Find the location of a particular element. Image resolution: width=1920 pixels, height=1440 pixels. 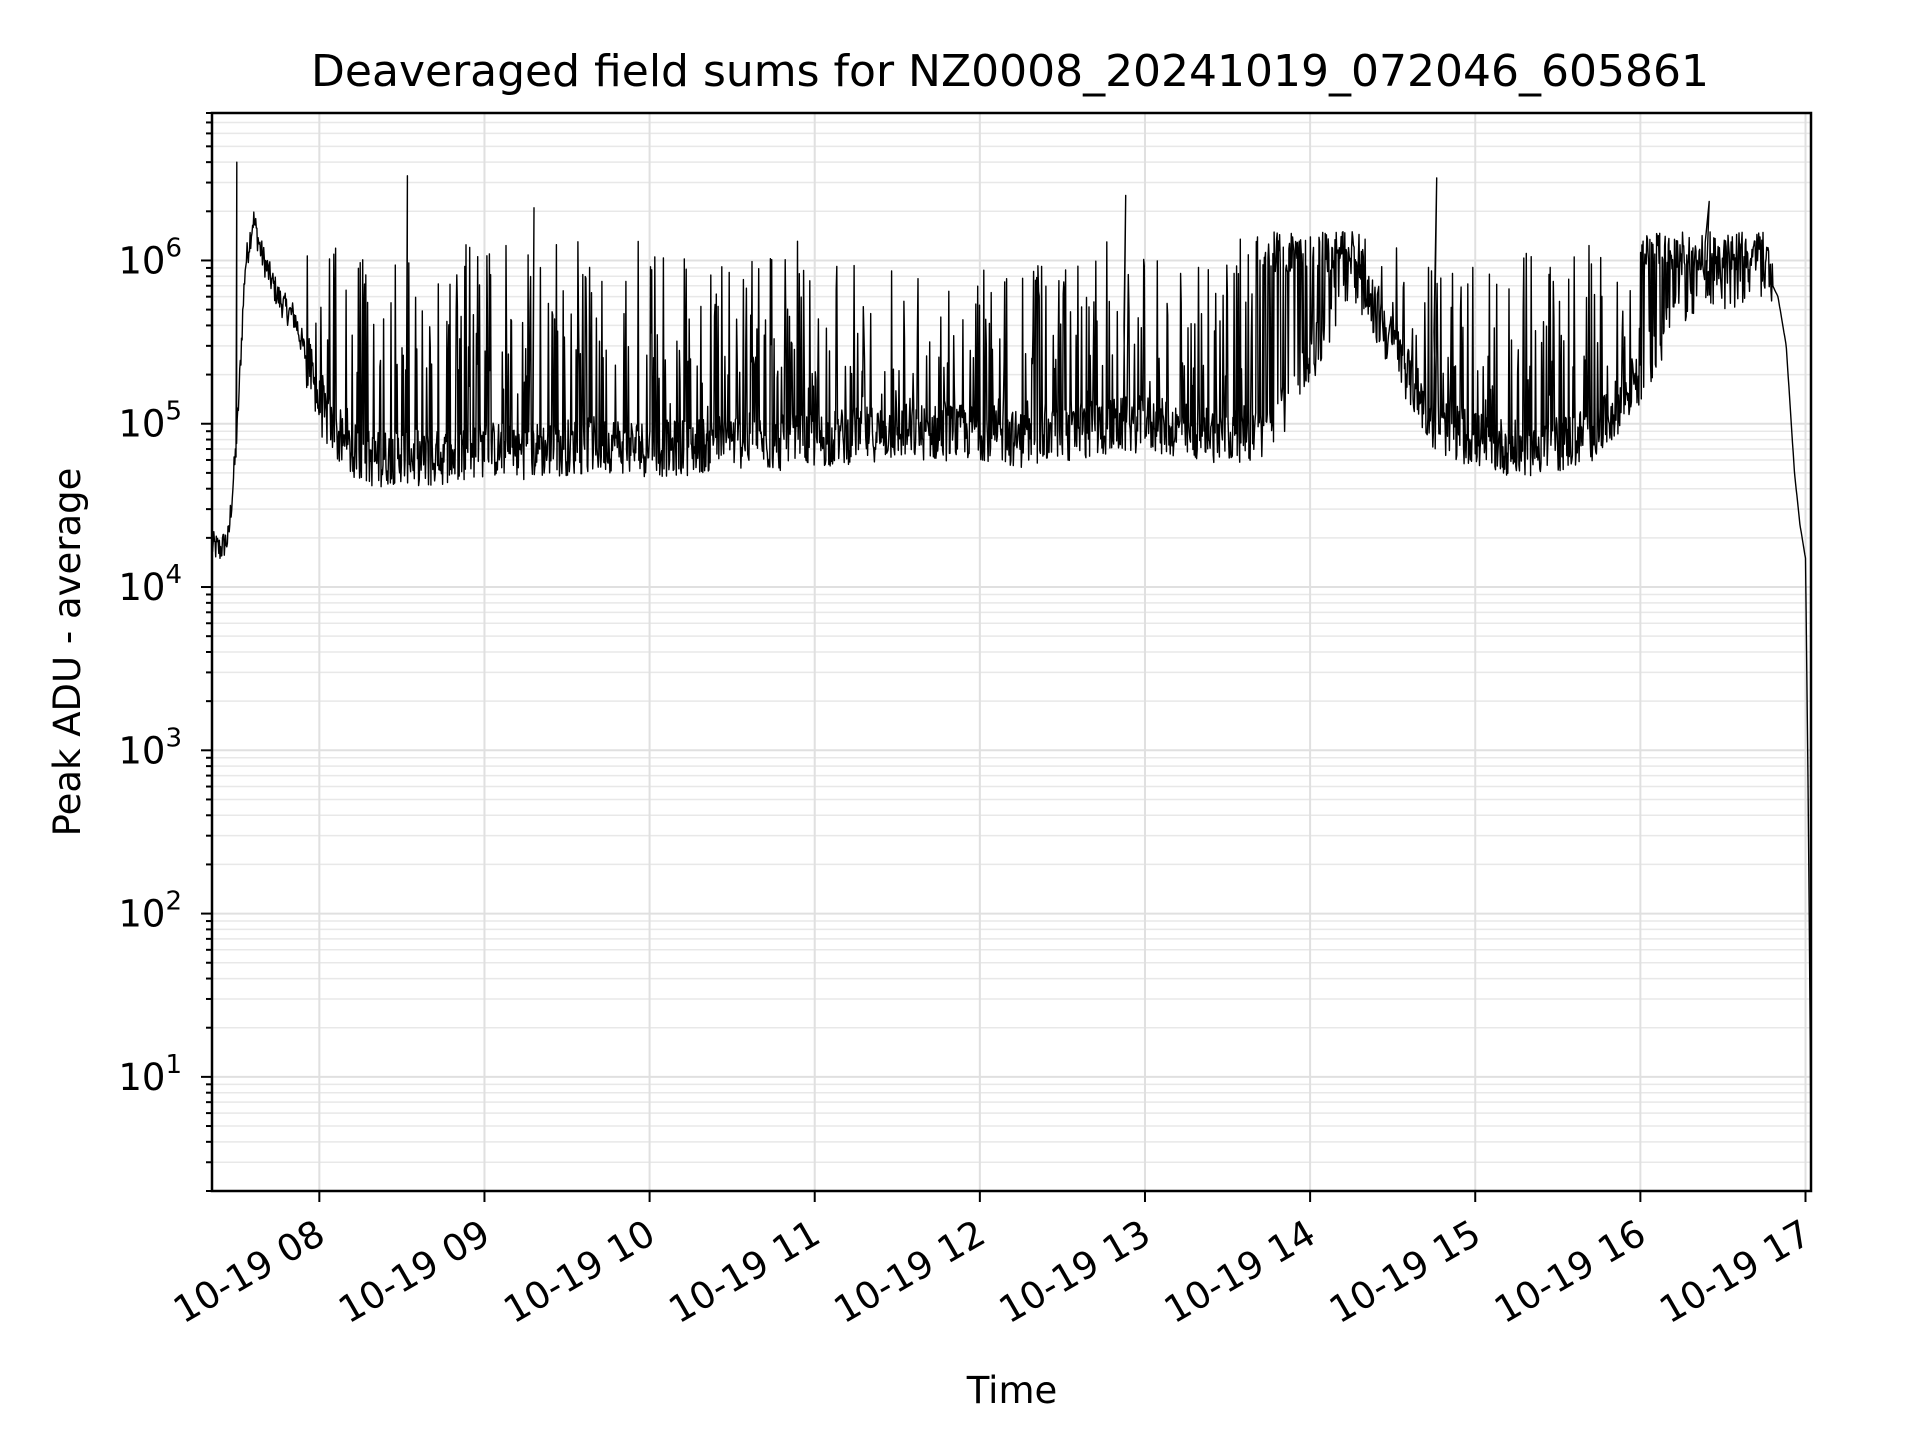

x-tick-label: 10-19 13 is located at coordinates (1075, 1272).